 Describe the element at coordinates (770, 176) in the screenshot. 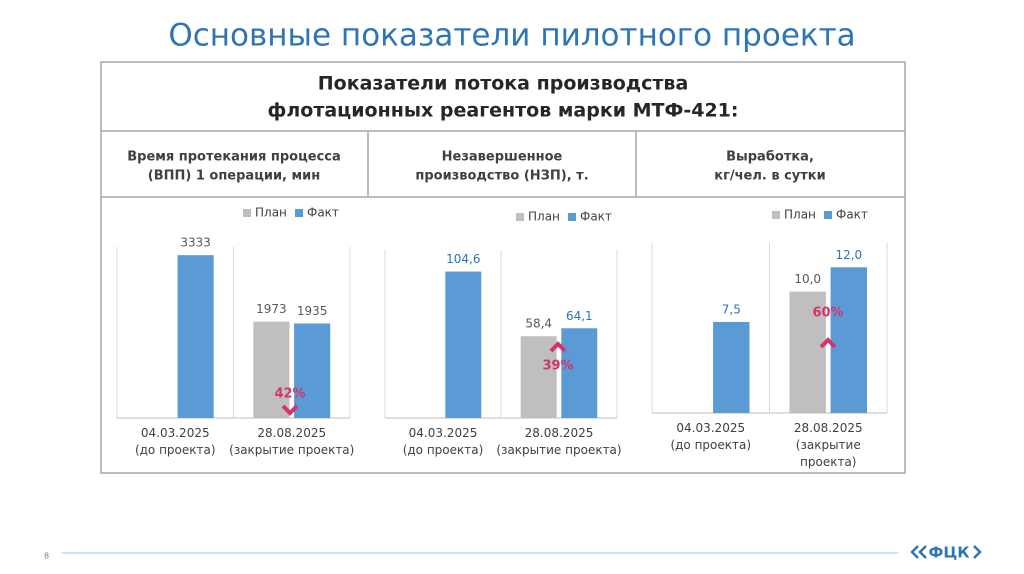

I see `column-header: кг/чел. в сутки` at that location.